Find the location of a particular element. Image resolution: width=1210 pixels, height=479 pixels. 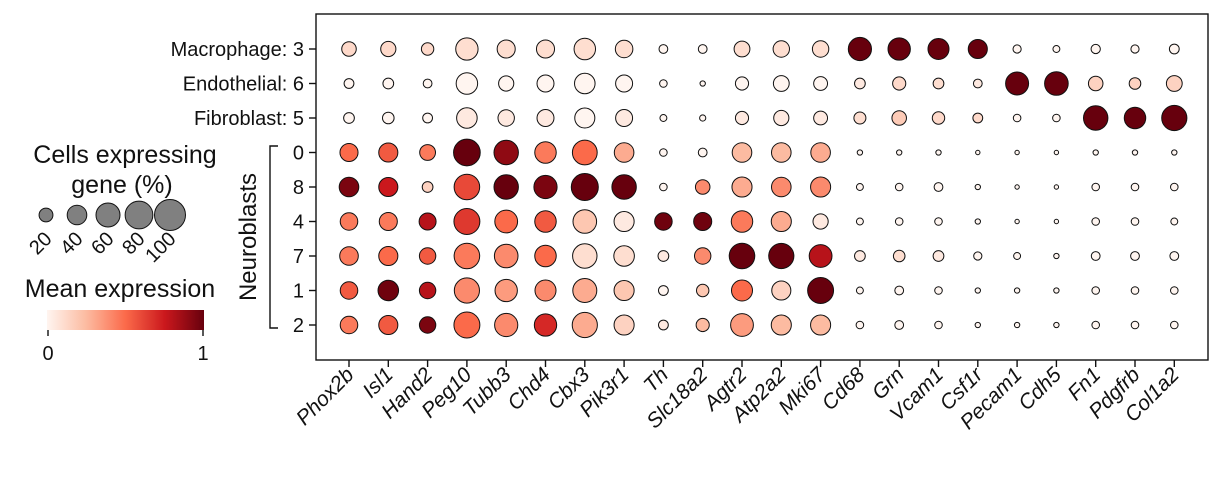

dot-fibroblast-5-pdgfrb is located at coordinates (1135, 118).